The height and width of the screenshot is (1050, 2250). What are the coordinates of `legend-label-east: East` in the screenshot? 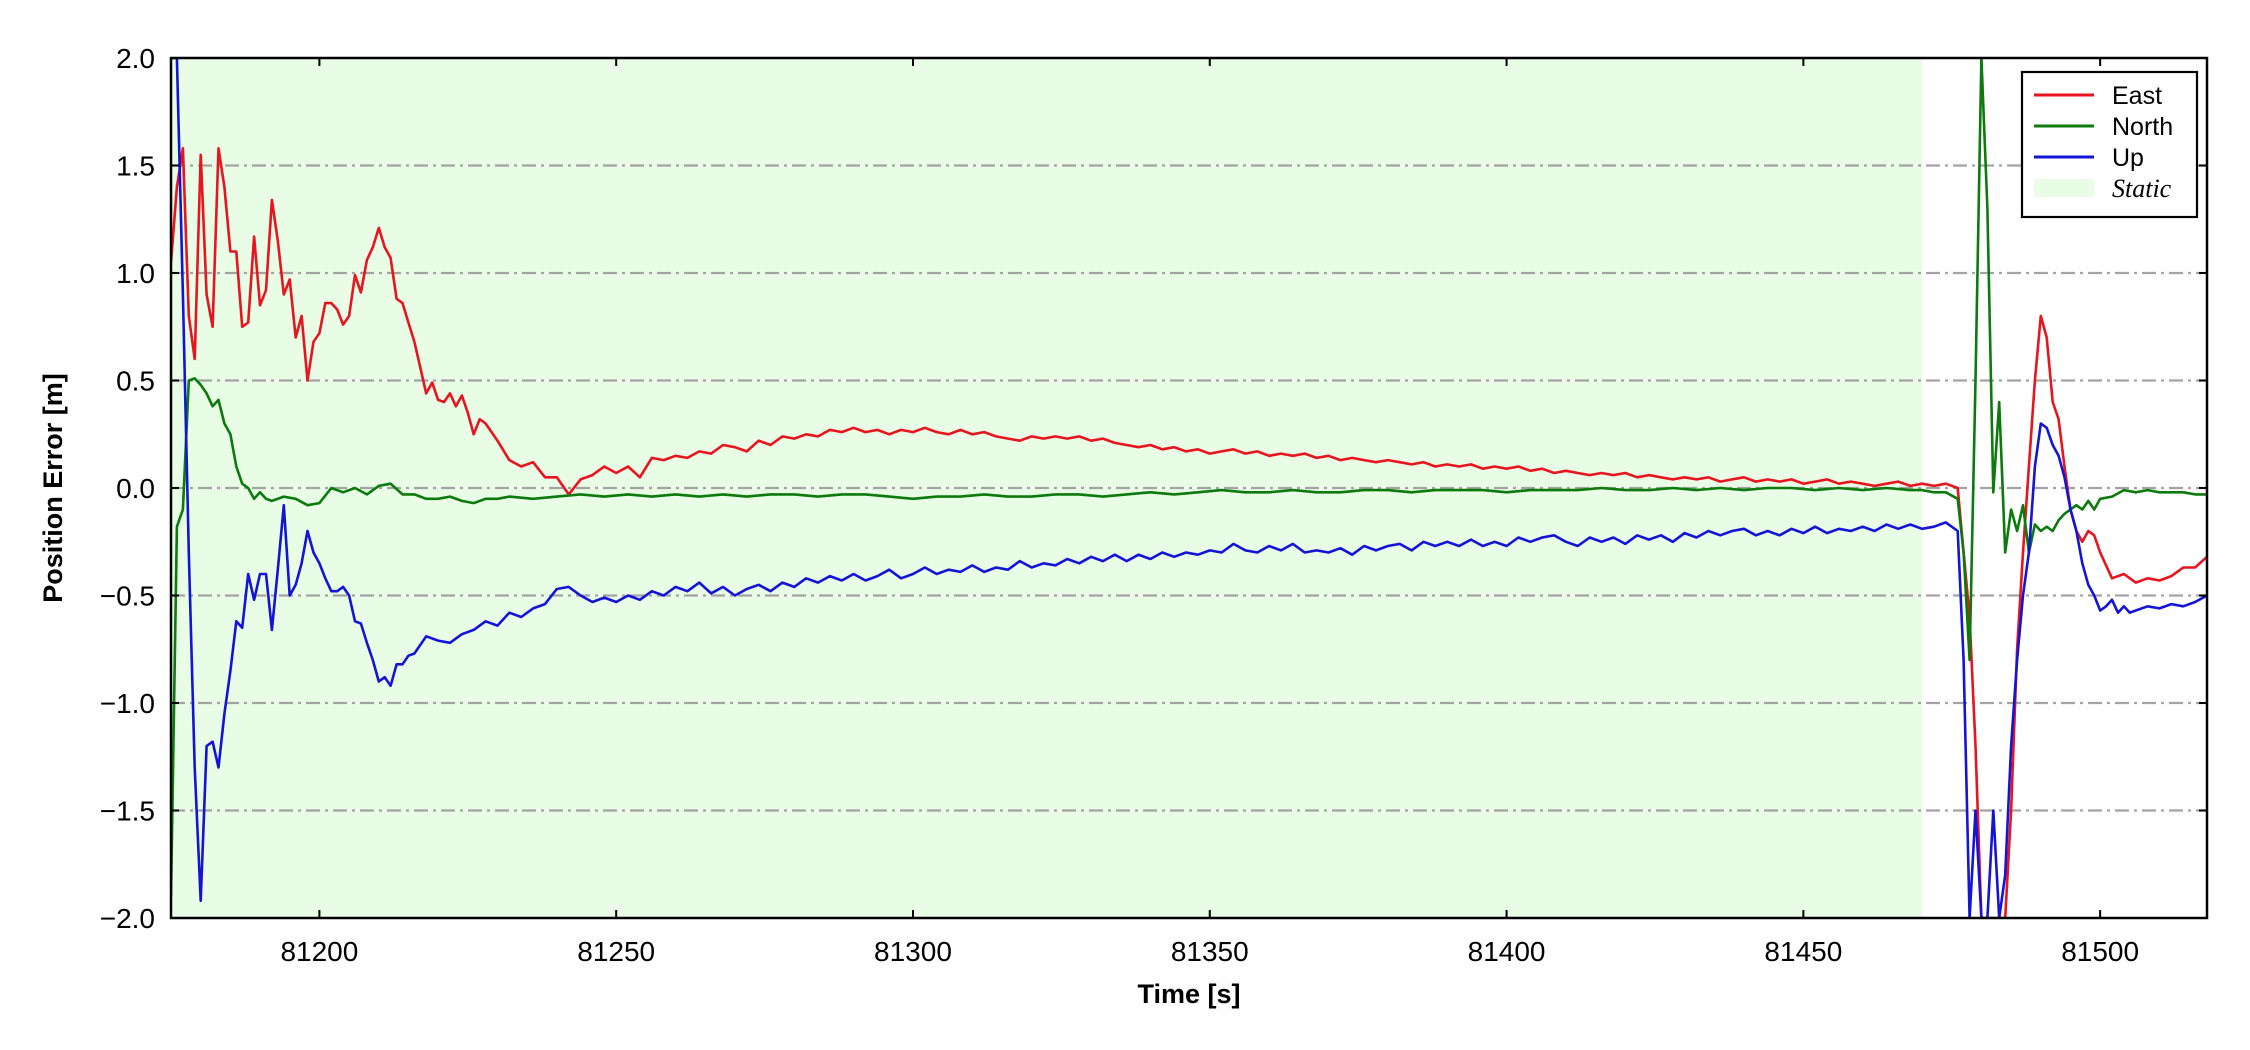 It's located at (2137, 96).